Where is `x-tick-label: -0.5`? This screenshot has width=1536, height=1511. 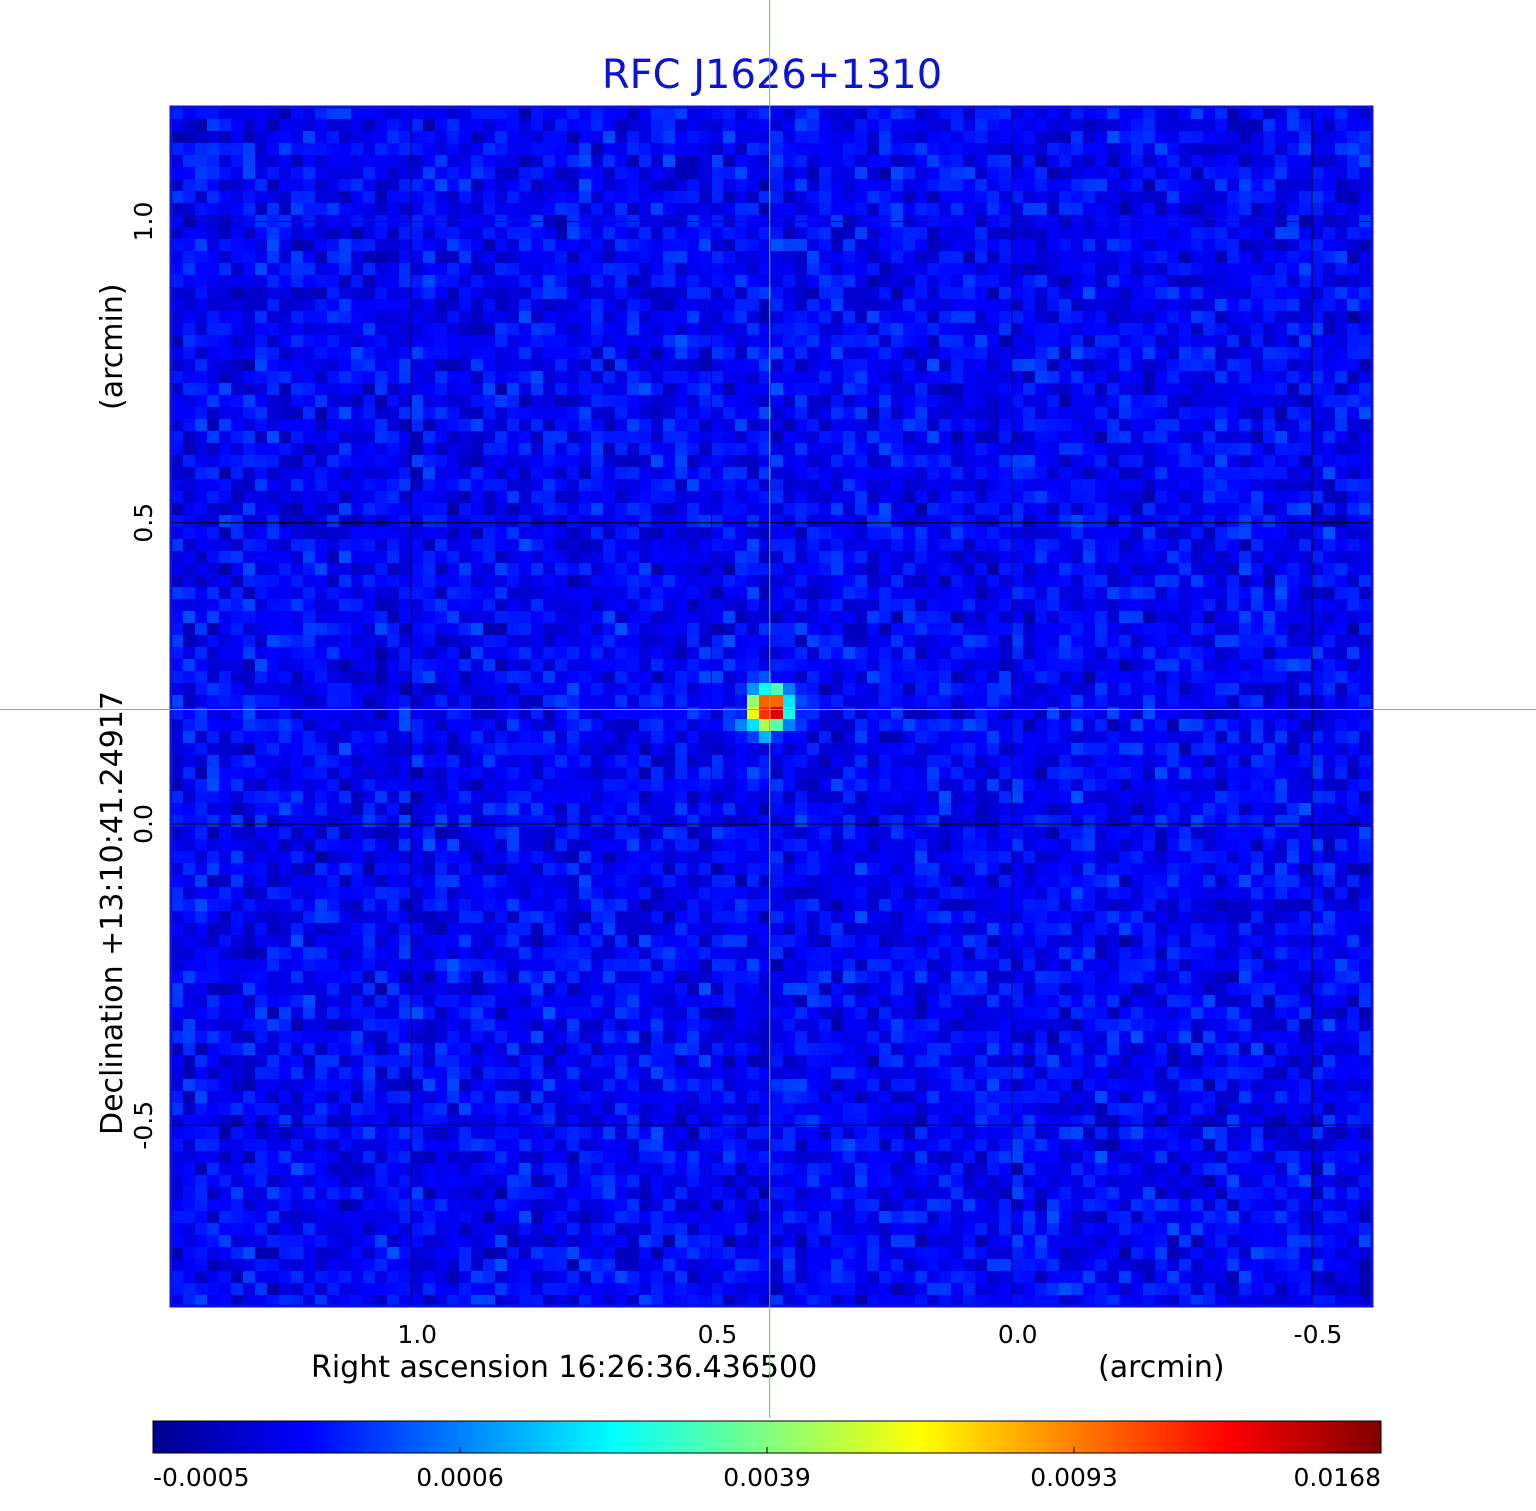
x-tick-label: -0.5 is located at coordinates (1318, 1334).